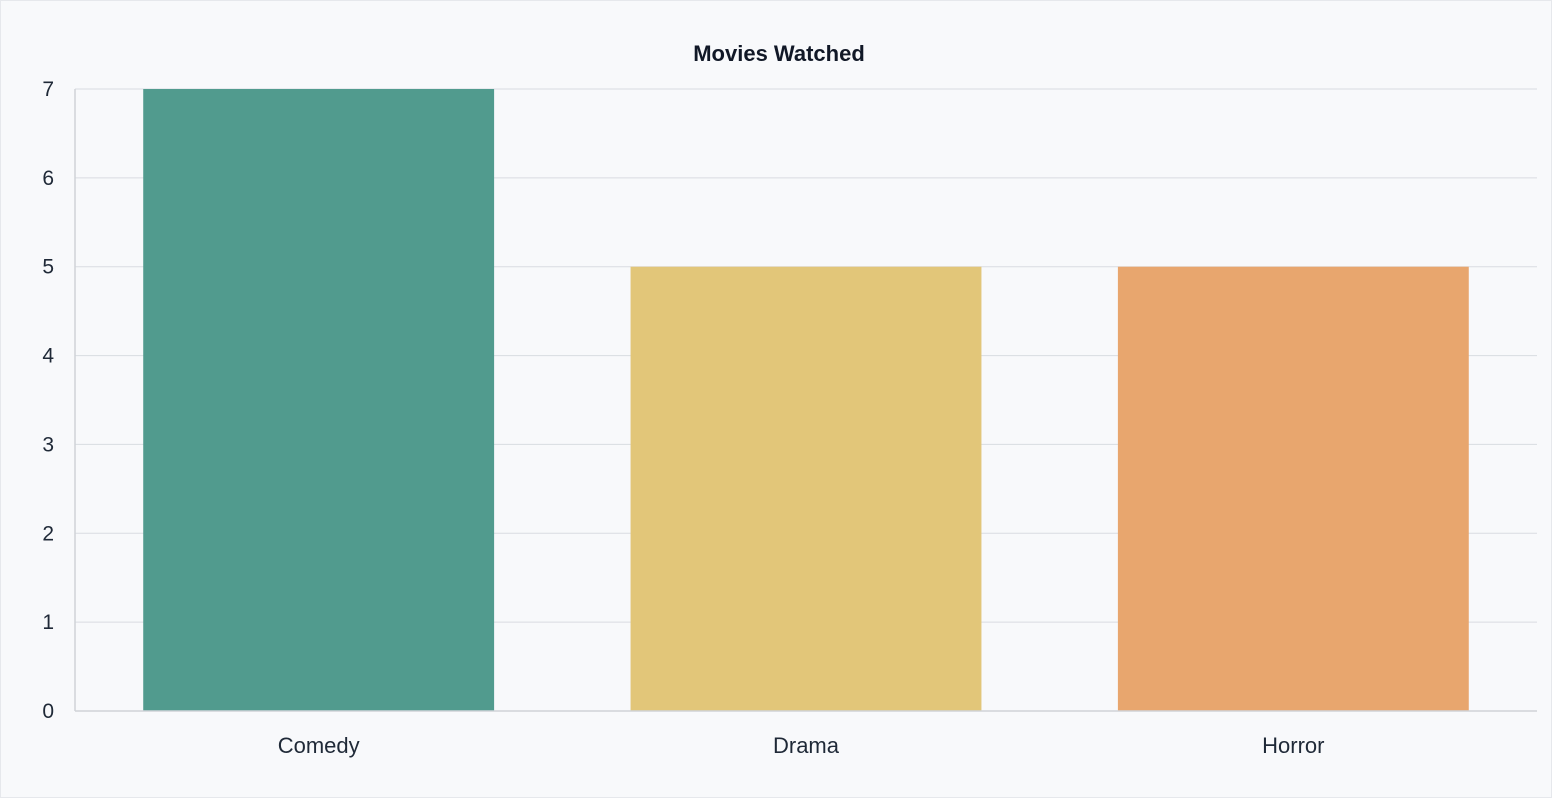 The height and width of the screenshot is (798, 1552). Describe the element at coordinates (1293, 488) in the screenshot. I see `bar-horror` at that location.